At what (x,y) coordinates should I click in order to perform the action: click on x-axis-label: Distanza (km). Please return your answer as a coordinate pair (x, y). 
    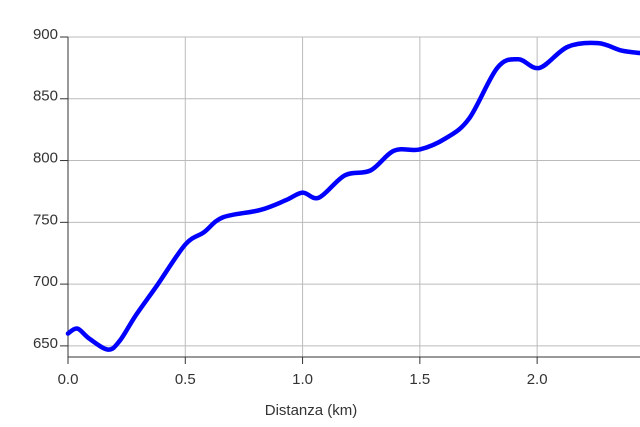
    Looking at the image, I should click on (311, 410).